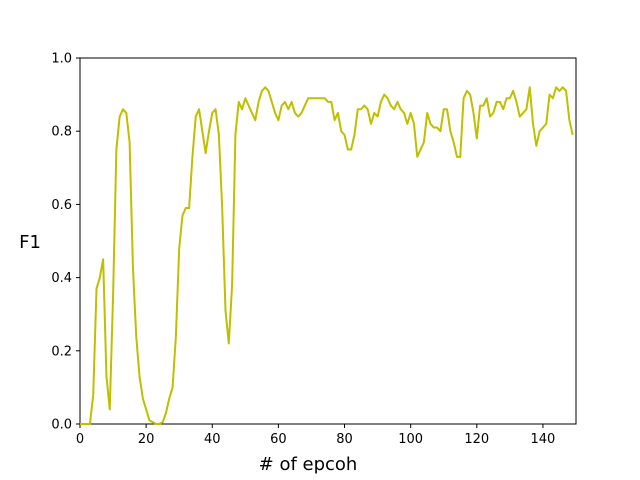  Describe the element at coordinates (61, 132) in the screenshot. I see `y-tick-label: 0.8` at that location.